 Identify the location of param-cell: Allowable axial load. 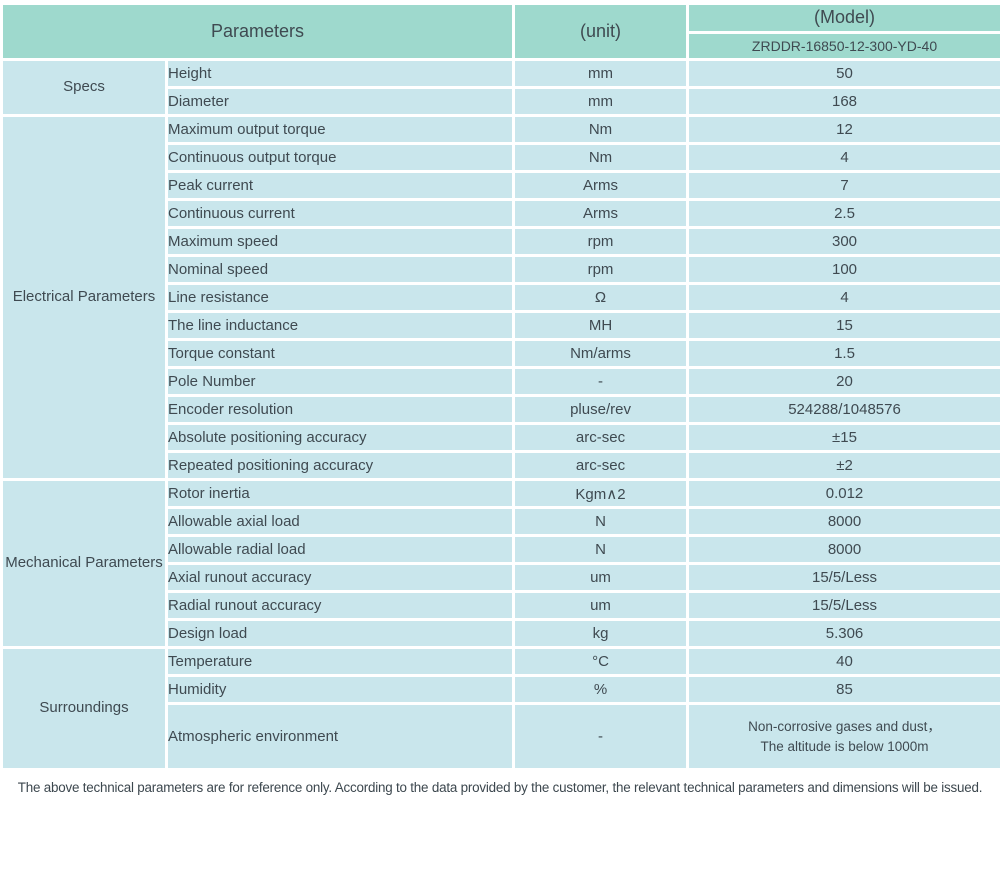
(340, 521).